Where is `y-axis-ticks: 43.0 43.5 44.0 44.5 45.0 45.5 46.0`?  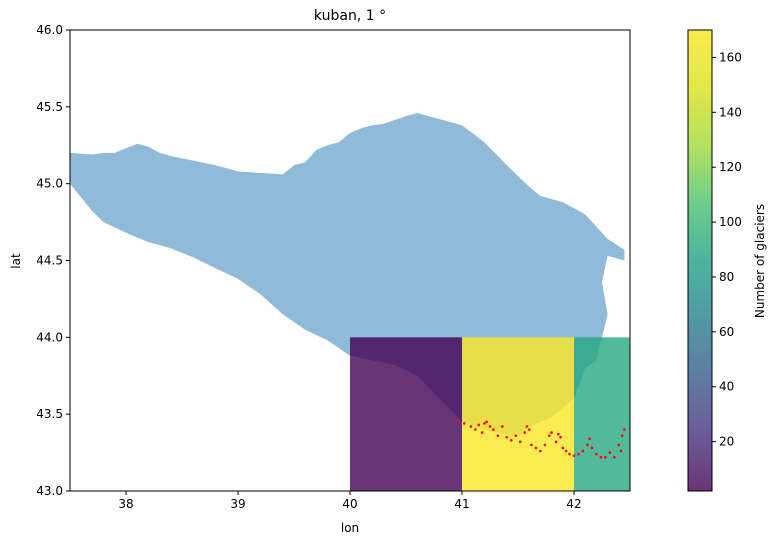
y-axis-ticks: 43.0 43.5 44.0 44.5 45.0 45.5 46.0 is located at coordinates (53, 260).